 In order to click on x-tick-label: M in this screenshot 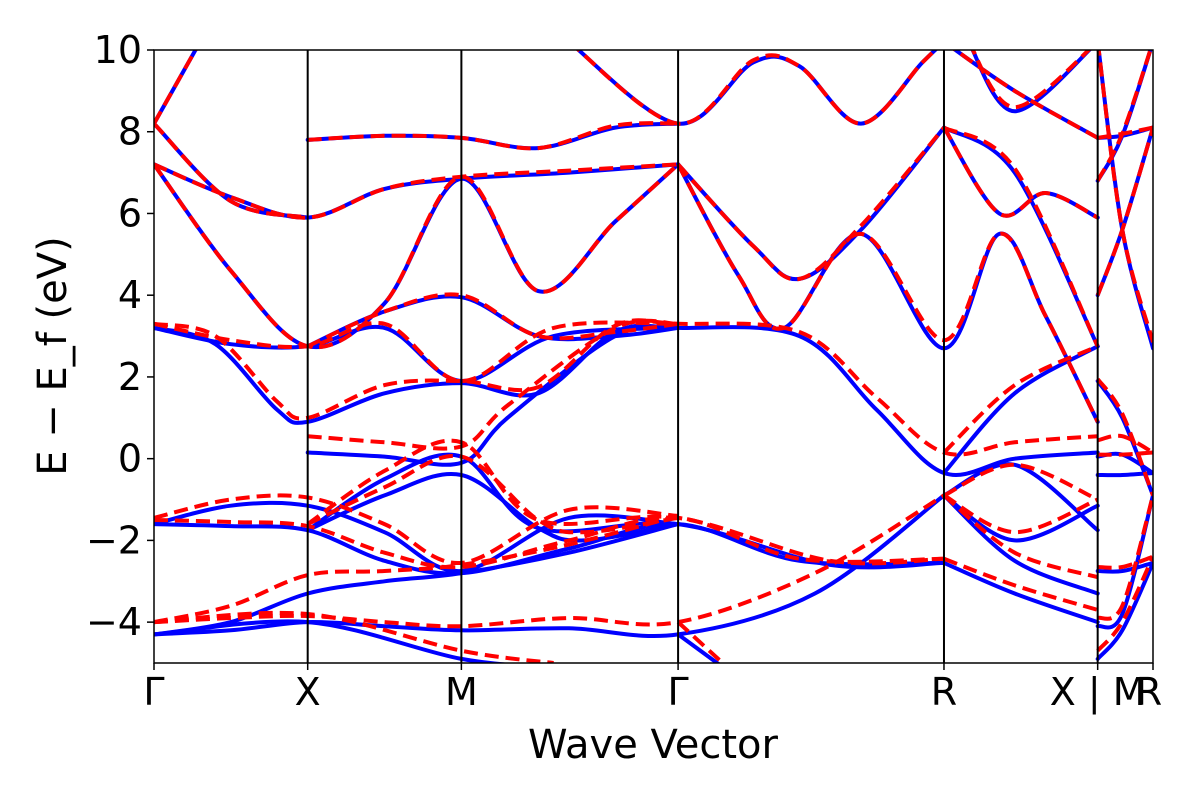, I will do `click(461, 692)`.